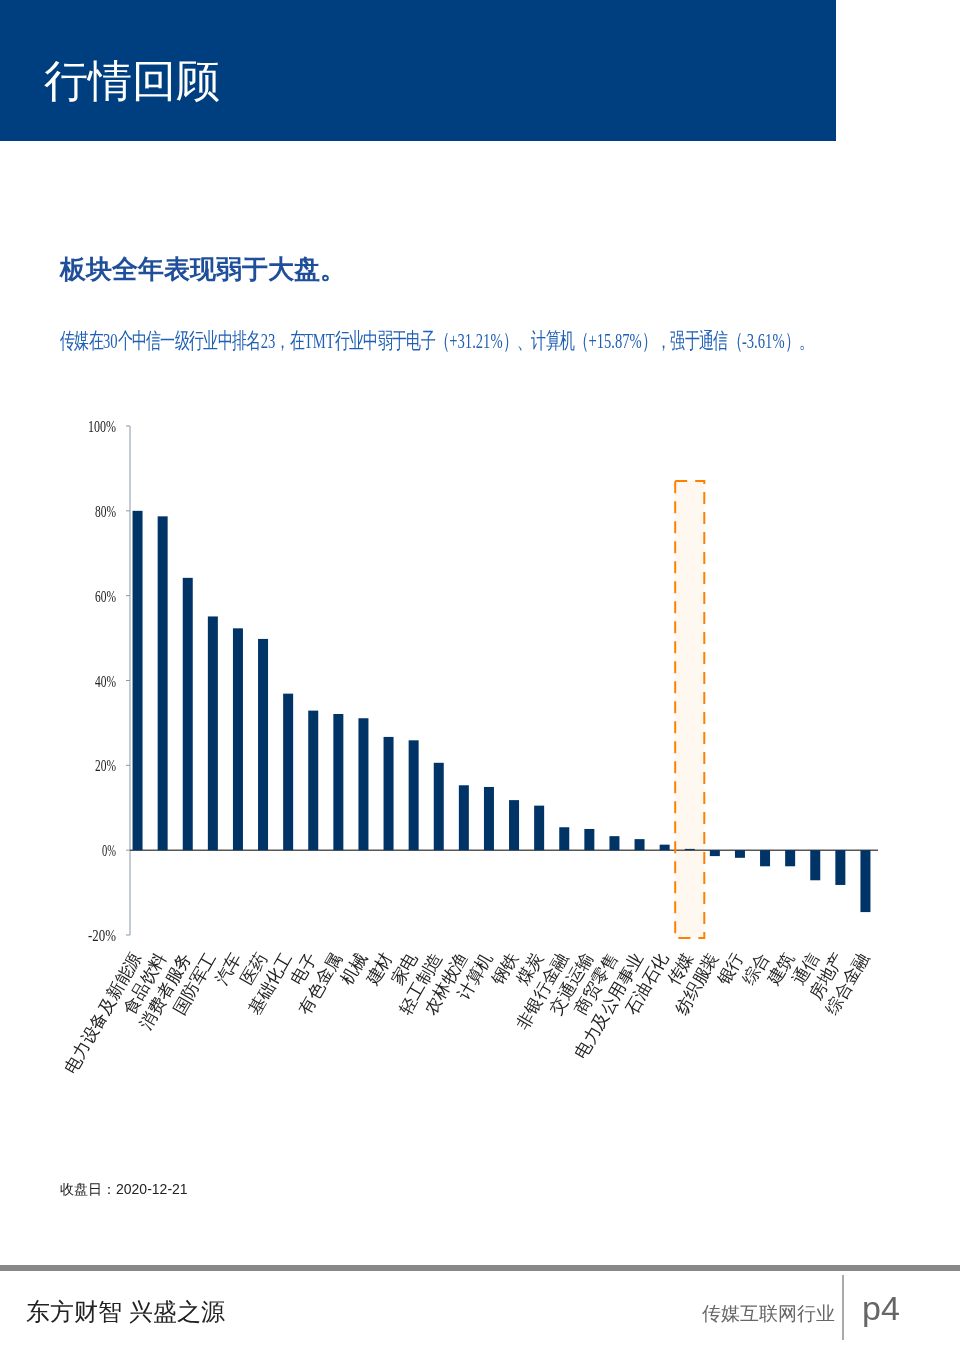  What do you see at coordinates (768, 1313) in the screenshot?
I see `text: 传媒互联网行业` at bounding box center [768, 1313].